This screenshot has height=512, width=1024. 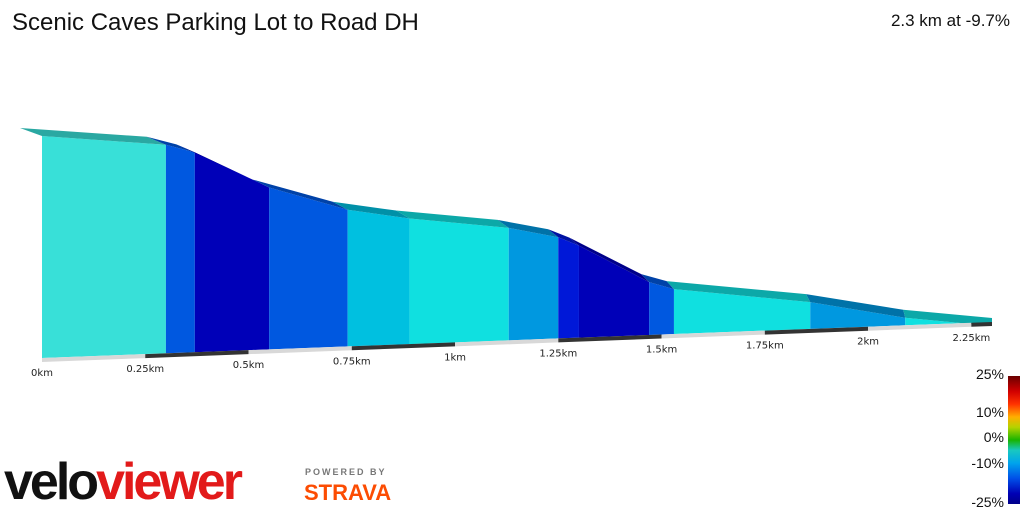 What do you see at coordinates (971, 338) in the screenshot?
I see `distance-tick-label: 2.25km` at bounding box center [971, 338].